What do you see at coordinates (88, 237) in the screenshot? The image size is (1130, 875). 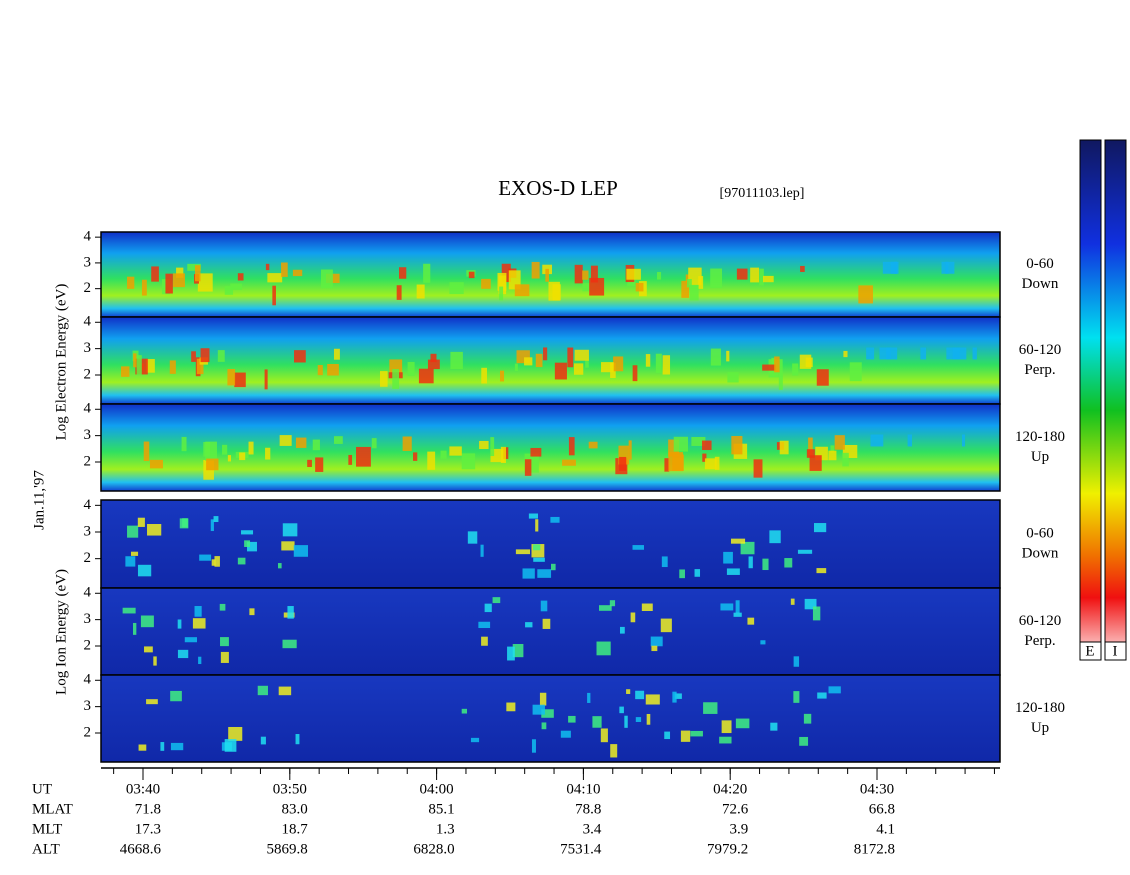 I see `y-tick-label: 4` at bounding box center [88, 237].